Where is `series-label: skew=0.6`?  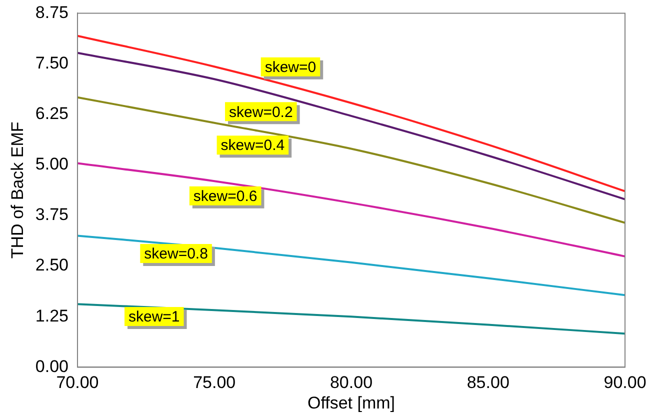 series-label: skew=0.6 is located at coordinates (225, 196).